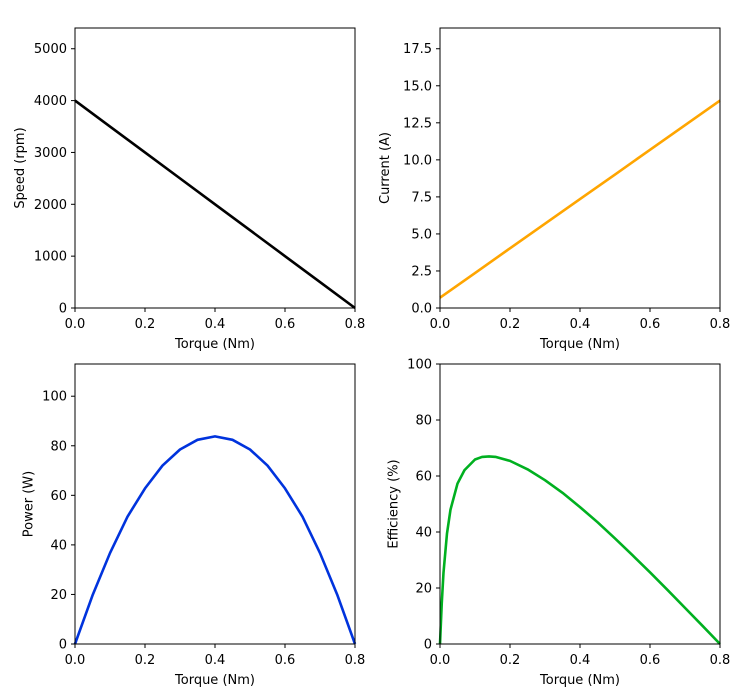 The height and width of the screenshot is (700, 750). I want to click on speed-x-tick-label: 0.8, so click(355, 324).